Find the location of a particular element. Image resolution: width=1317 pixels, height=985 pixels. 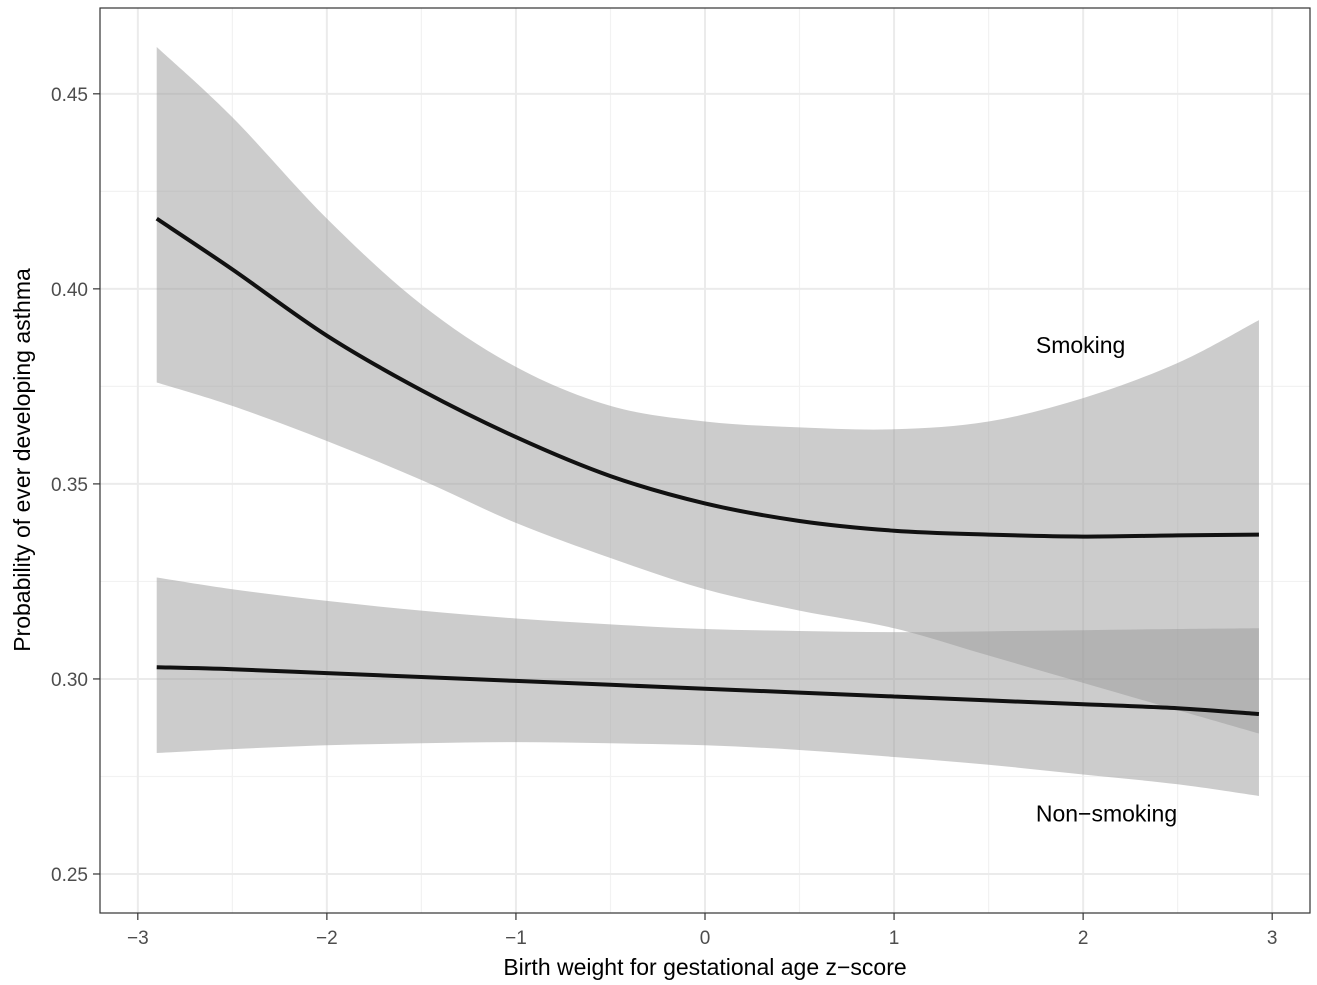

x-axis: −3 −2 −1 0 1 2 3 is located at coordinates (702, 931).